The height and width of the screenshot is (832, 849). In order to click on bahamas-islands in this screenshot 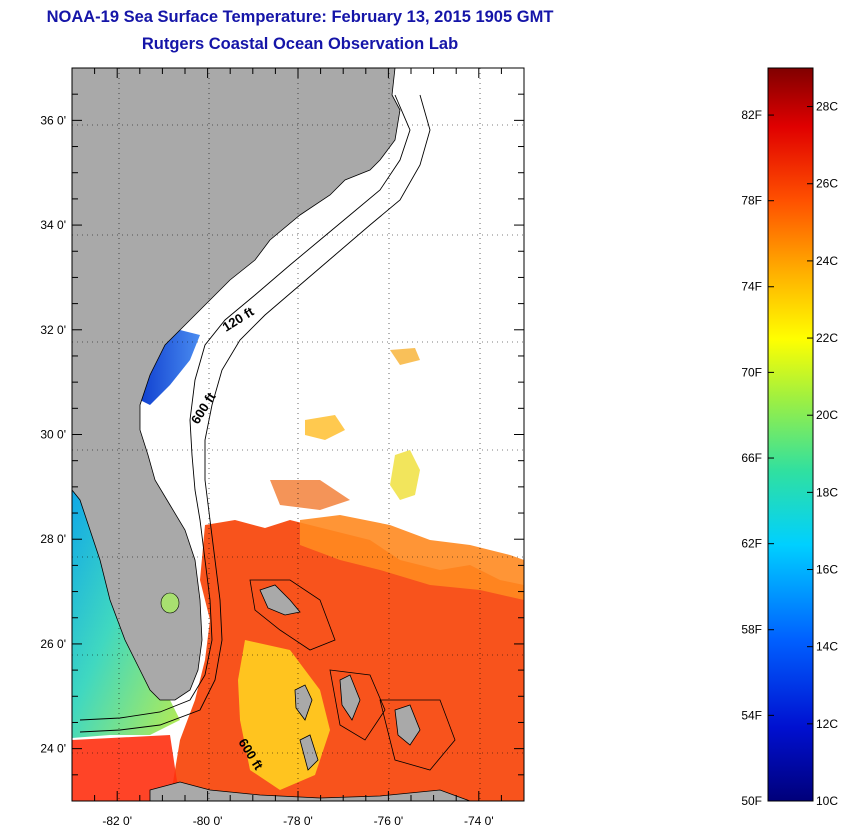, I will do `click(340, 677)`.